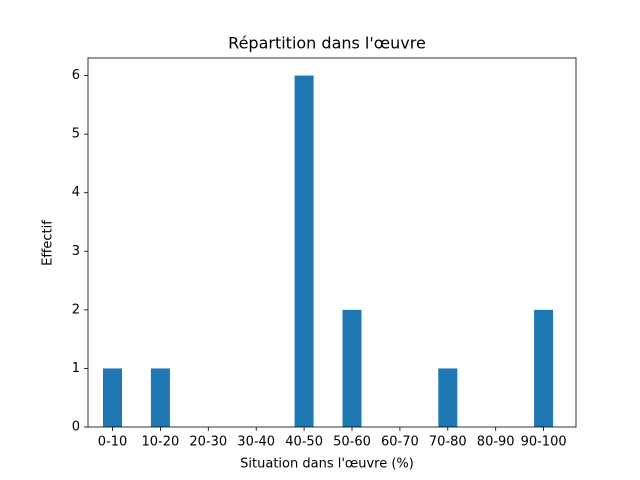  What do you see at coordinates (76, 134) in the screenshot?
I see `y-tick-label: 5` at bounding box center [76, 134].